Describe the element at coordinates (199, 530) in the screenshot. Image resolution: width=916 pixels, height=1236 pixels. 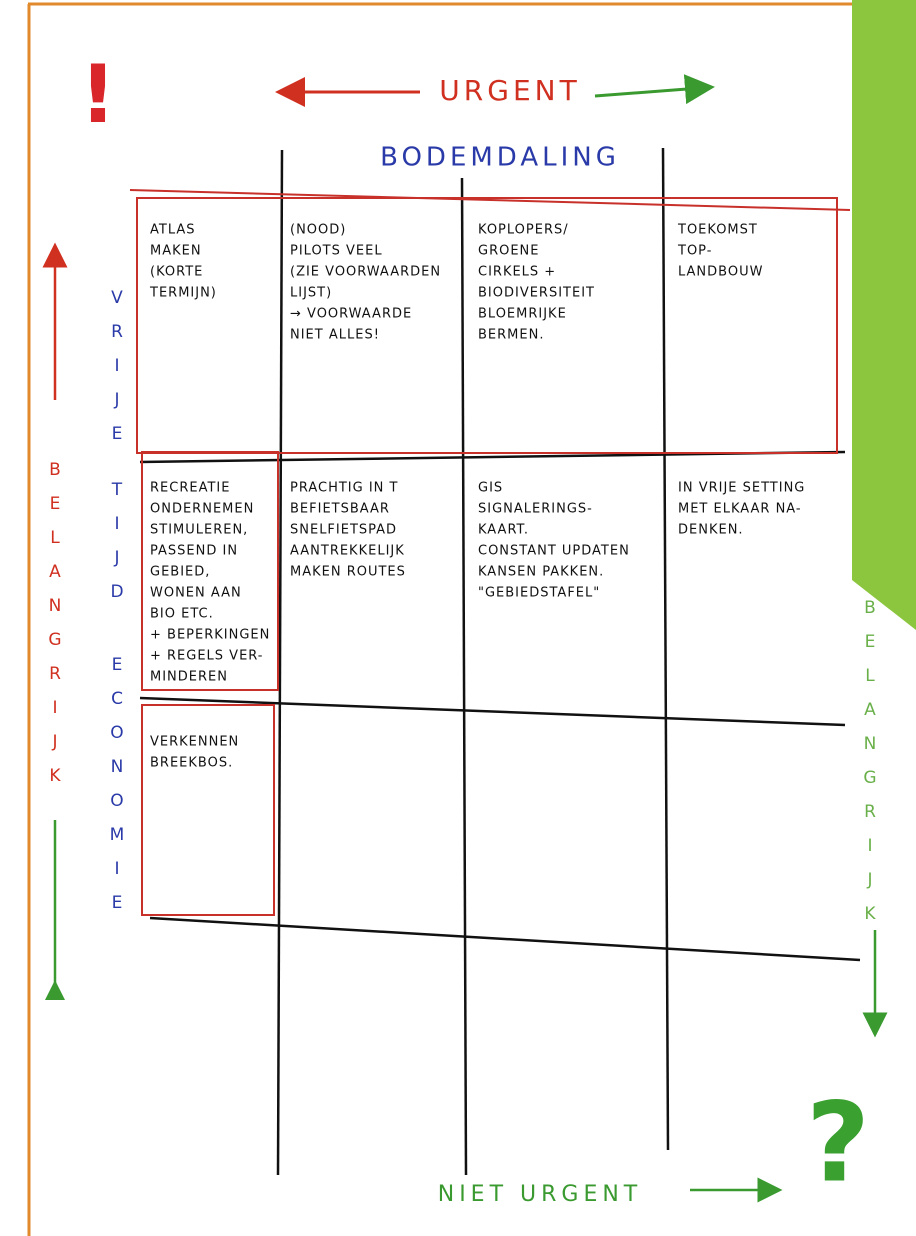
I see `cell-text: STIMULEREN,` at that location.